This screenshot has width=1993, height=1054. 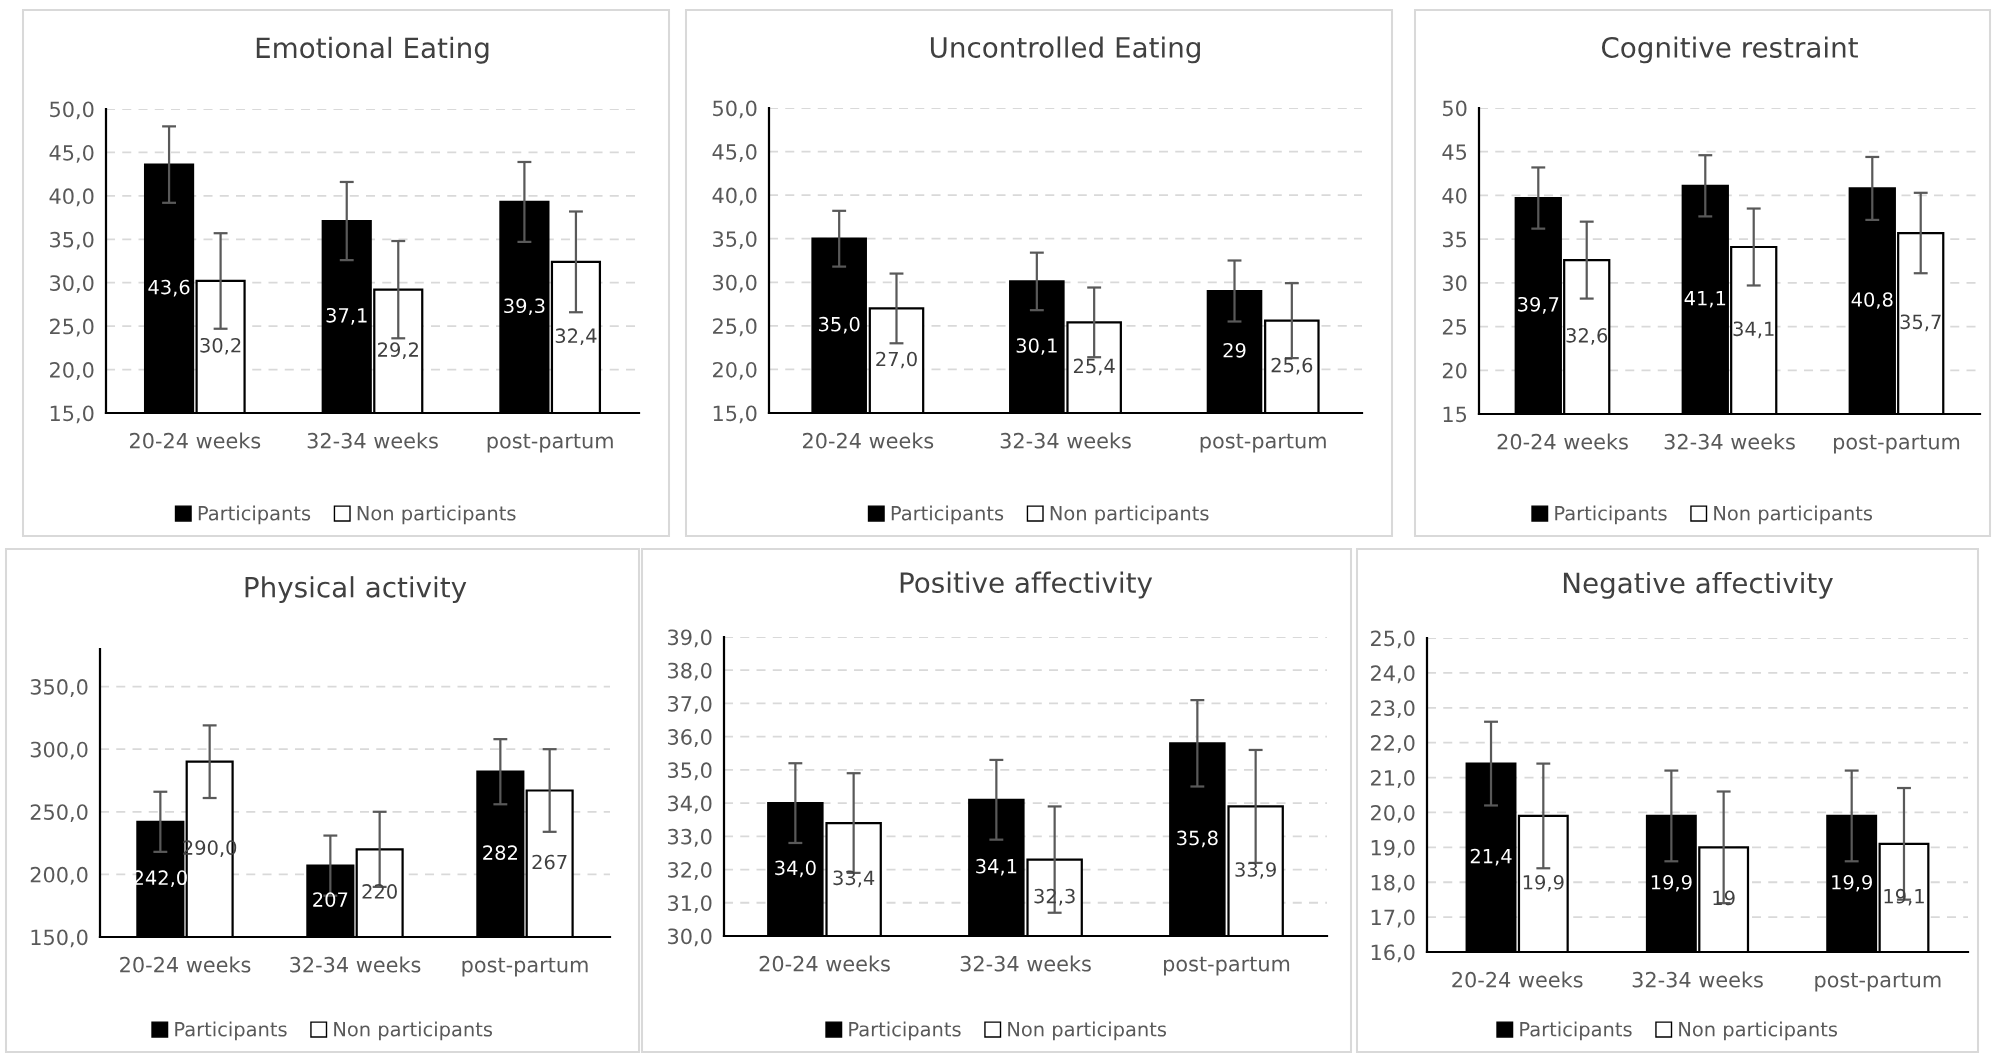 I want to click on y-tick-label: 15,0, so click(x=72, y=414).